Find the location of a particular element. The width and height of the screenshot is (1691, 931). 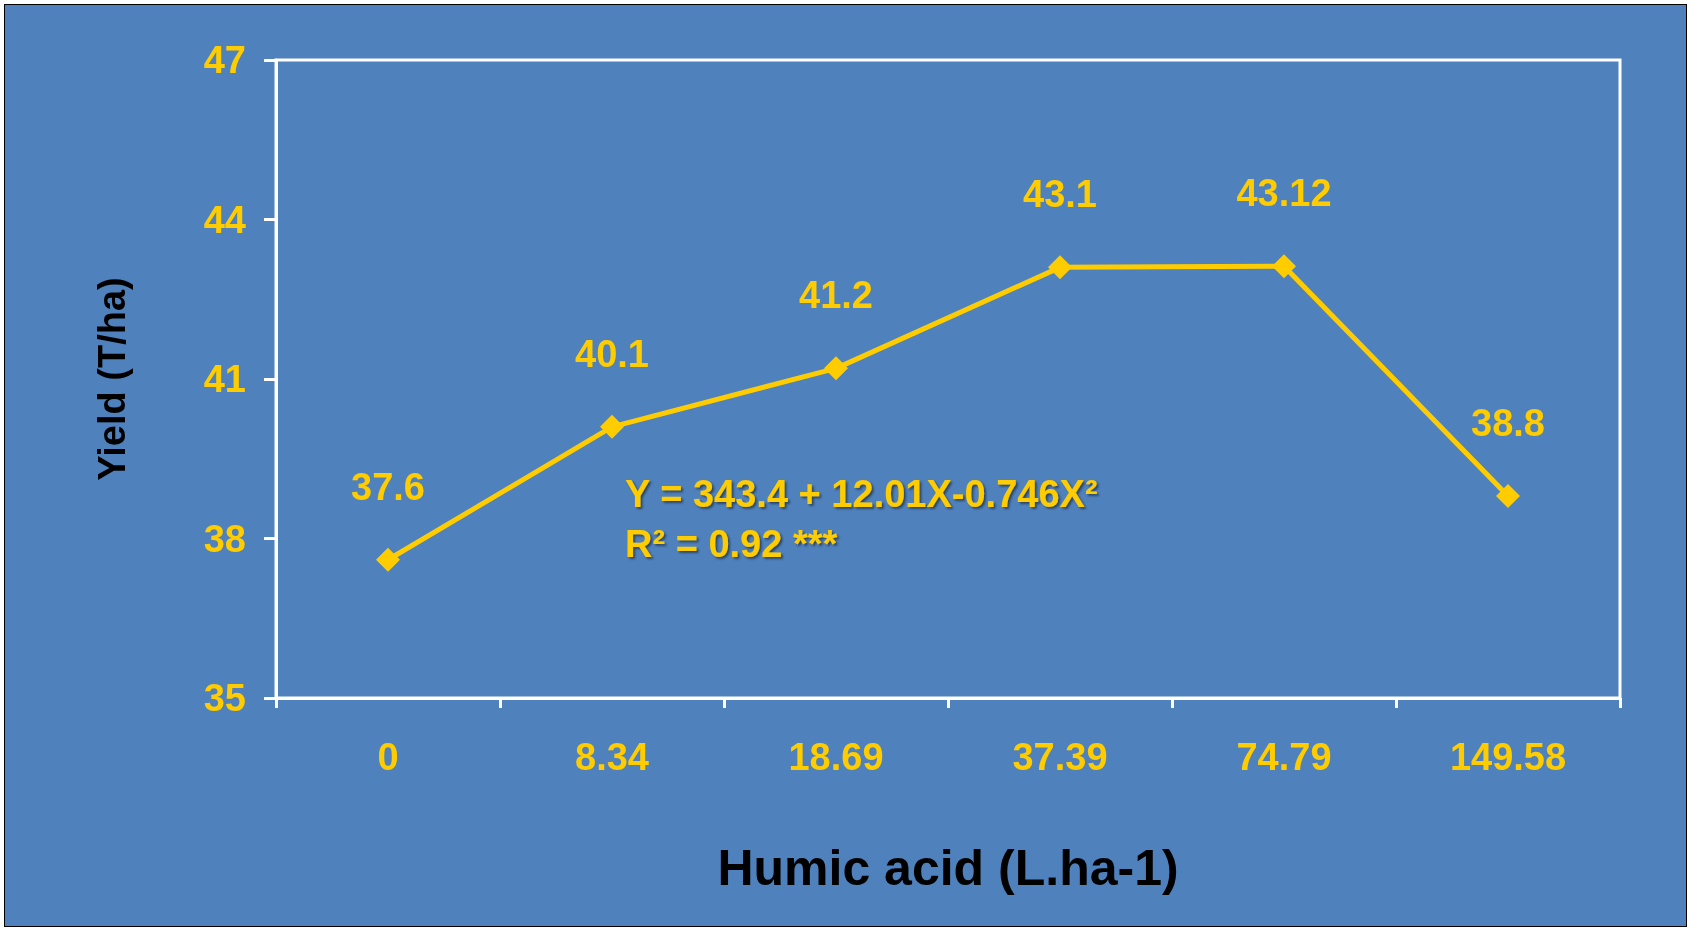

x-tick-label: 149.58 is located at coordinates (1508, 757).